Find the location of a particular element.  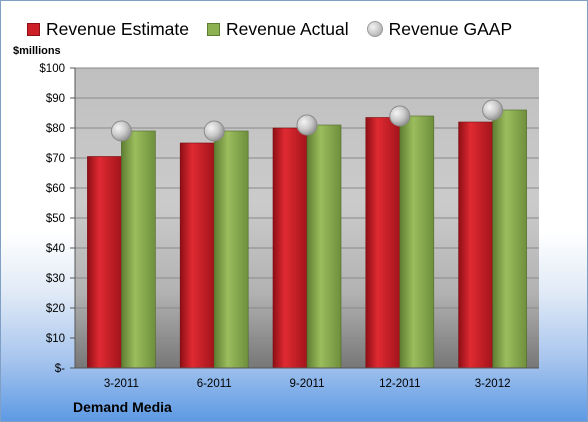

legend-item-revenue-estimate: Revenue Estimate is located at coordinates (108, 29).